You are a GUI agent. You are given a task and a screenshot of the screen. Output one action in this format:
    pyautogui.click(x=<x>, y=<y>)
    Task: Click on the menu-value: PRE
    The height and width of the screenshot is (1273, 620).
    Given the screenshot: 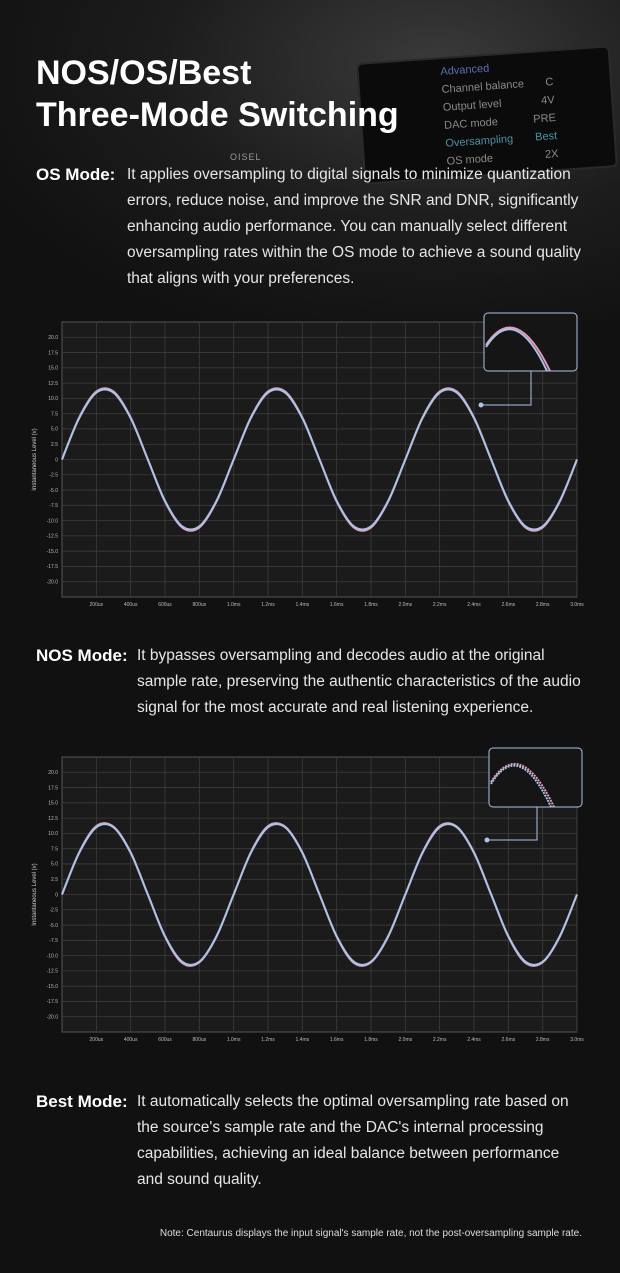 What is the action you would take?
    pyautogui.click(x=544, y=119)
    